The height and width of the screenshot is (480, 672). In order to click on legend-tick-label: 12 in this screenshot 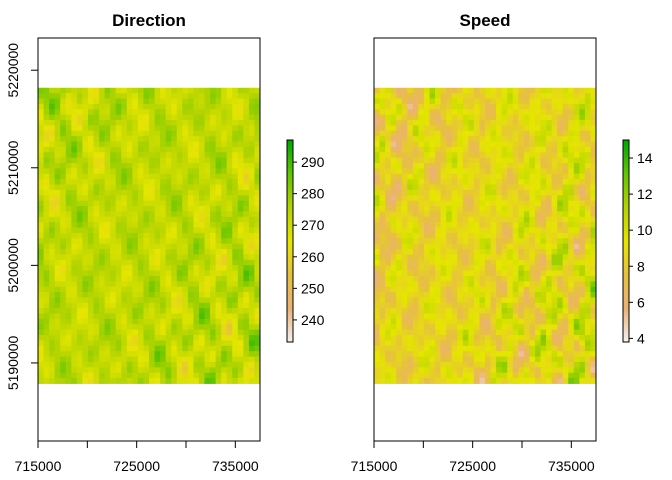, I will do `click(645, 194)`.